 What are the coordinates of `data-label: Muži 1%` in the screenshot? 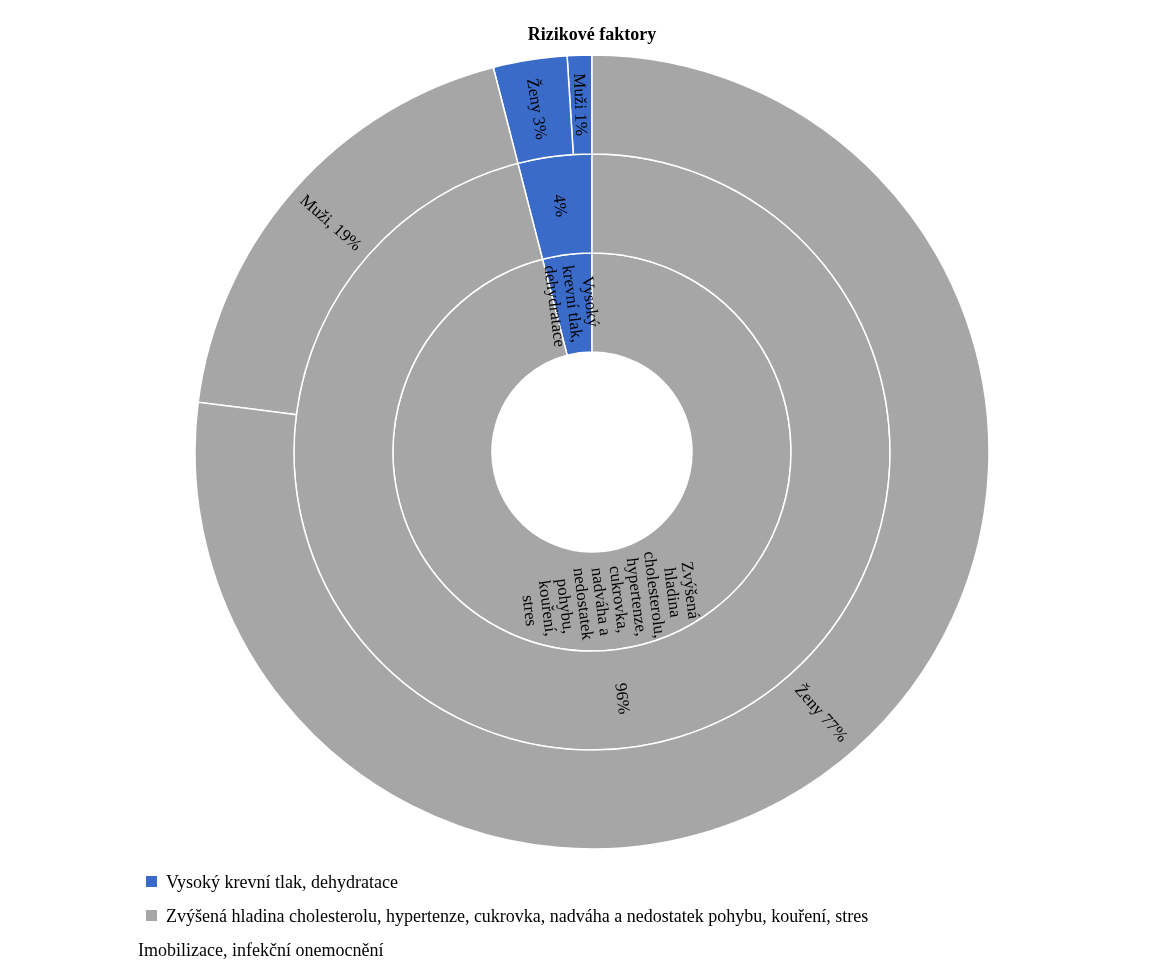 It's located at (581, 105).